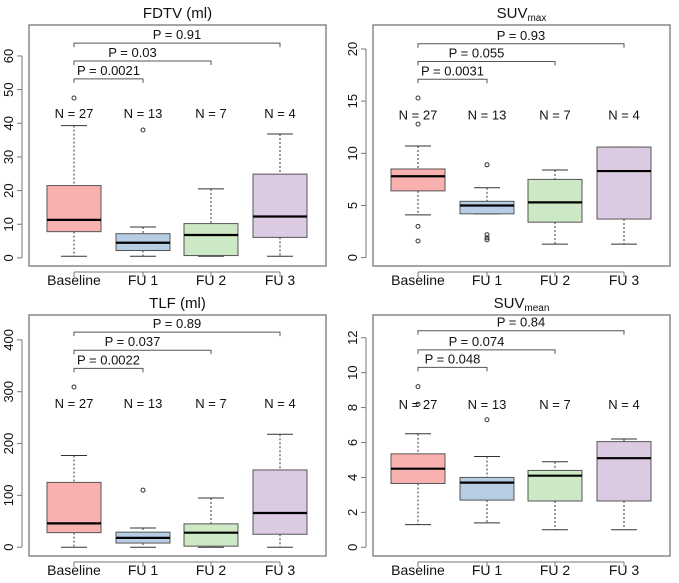  Describe the element at coordinates (477, 53) in the screenshot. I see `p-value-label: P = 0.055` at that location.